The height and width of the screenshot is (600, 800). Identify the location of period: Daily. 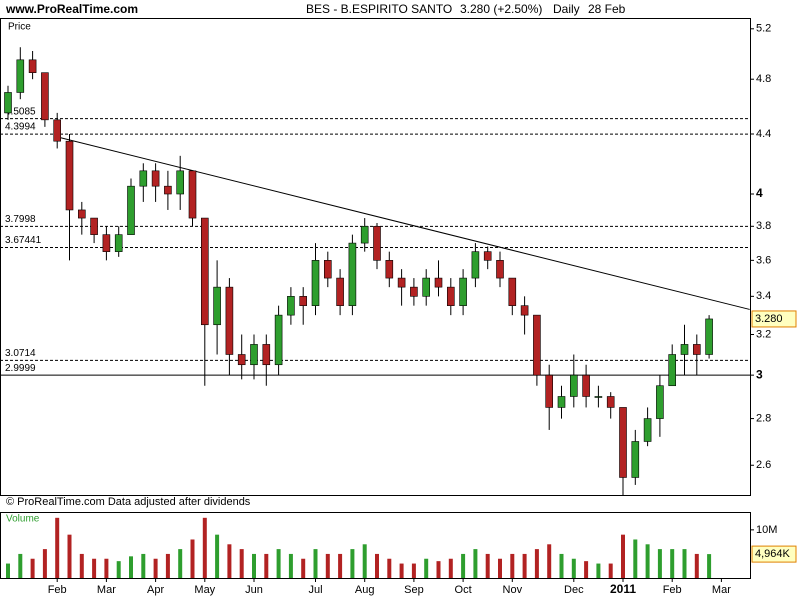
(566, 9).